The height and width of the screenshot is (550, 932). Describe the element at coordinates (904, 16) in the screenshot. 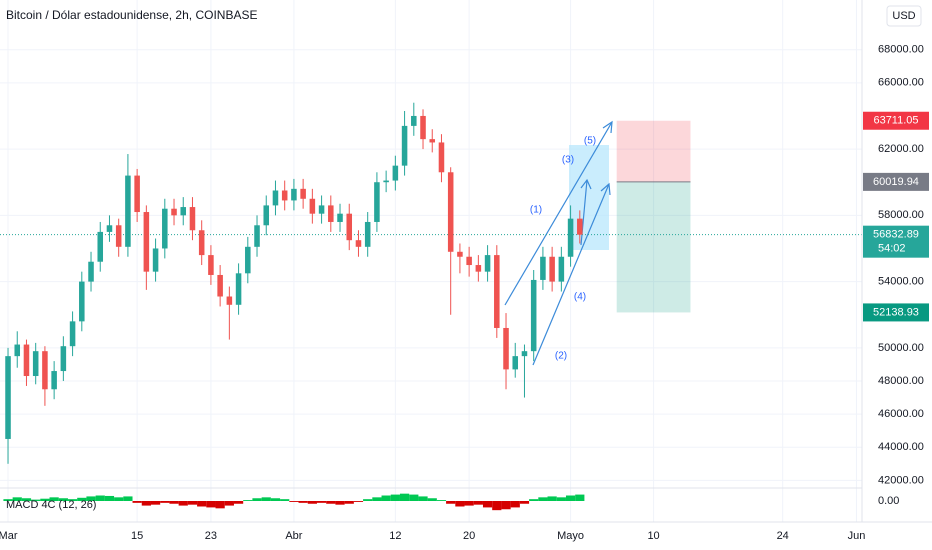

I see `currency-badge` at that location.